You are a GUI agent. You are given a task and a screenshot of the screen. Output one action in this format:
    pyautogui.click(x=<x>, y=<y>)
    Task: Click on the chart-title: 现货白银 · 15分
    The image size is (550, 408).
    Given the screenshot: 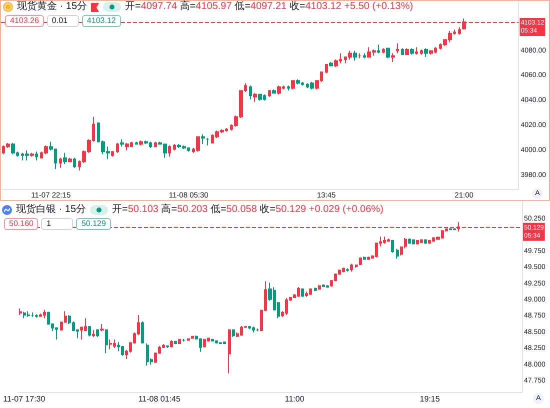 What is the action you would take?
    pyautogui.click(x=51, y=210)
    